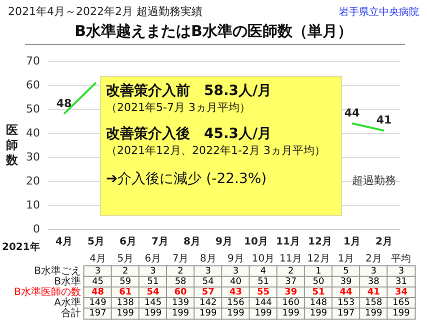 Image resolution: width=427 pixels, height=320 pixels. What do you see at coordinates (379, 12) in the screenshot?
I see `text: 岩手県立中央病院` at bounding box center [379, 12].